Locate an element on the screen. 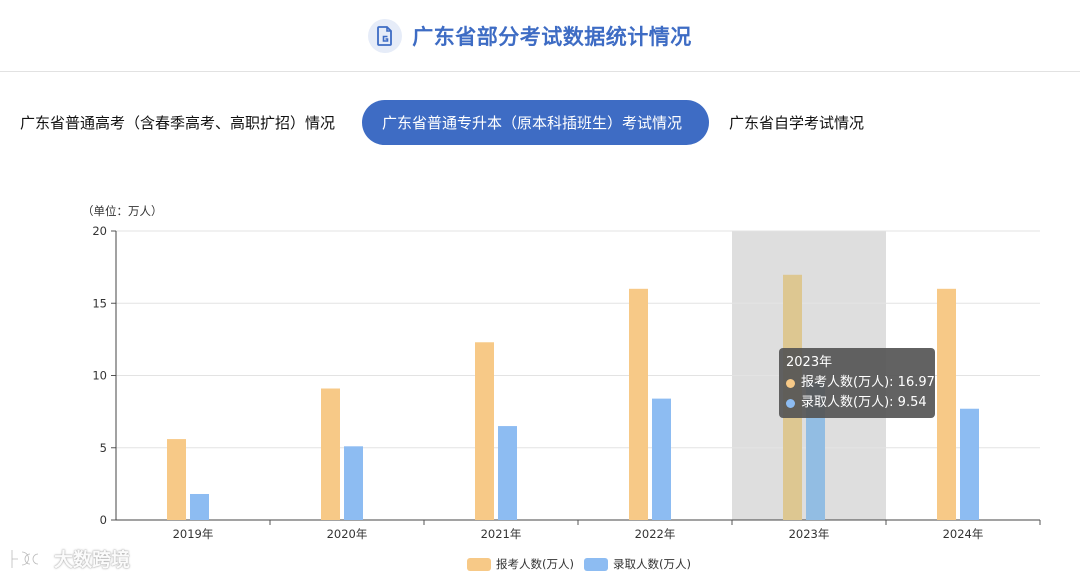 The width and height of the screenshot is (1080, 579). tooltip-value: 16.97 is located at coordinates (916, 382).